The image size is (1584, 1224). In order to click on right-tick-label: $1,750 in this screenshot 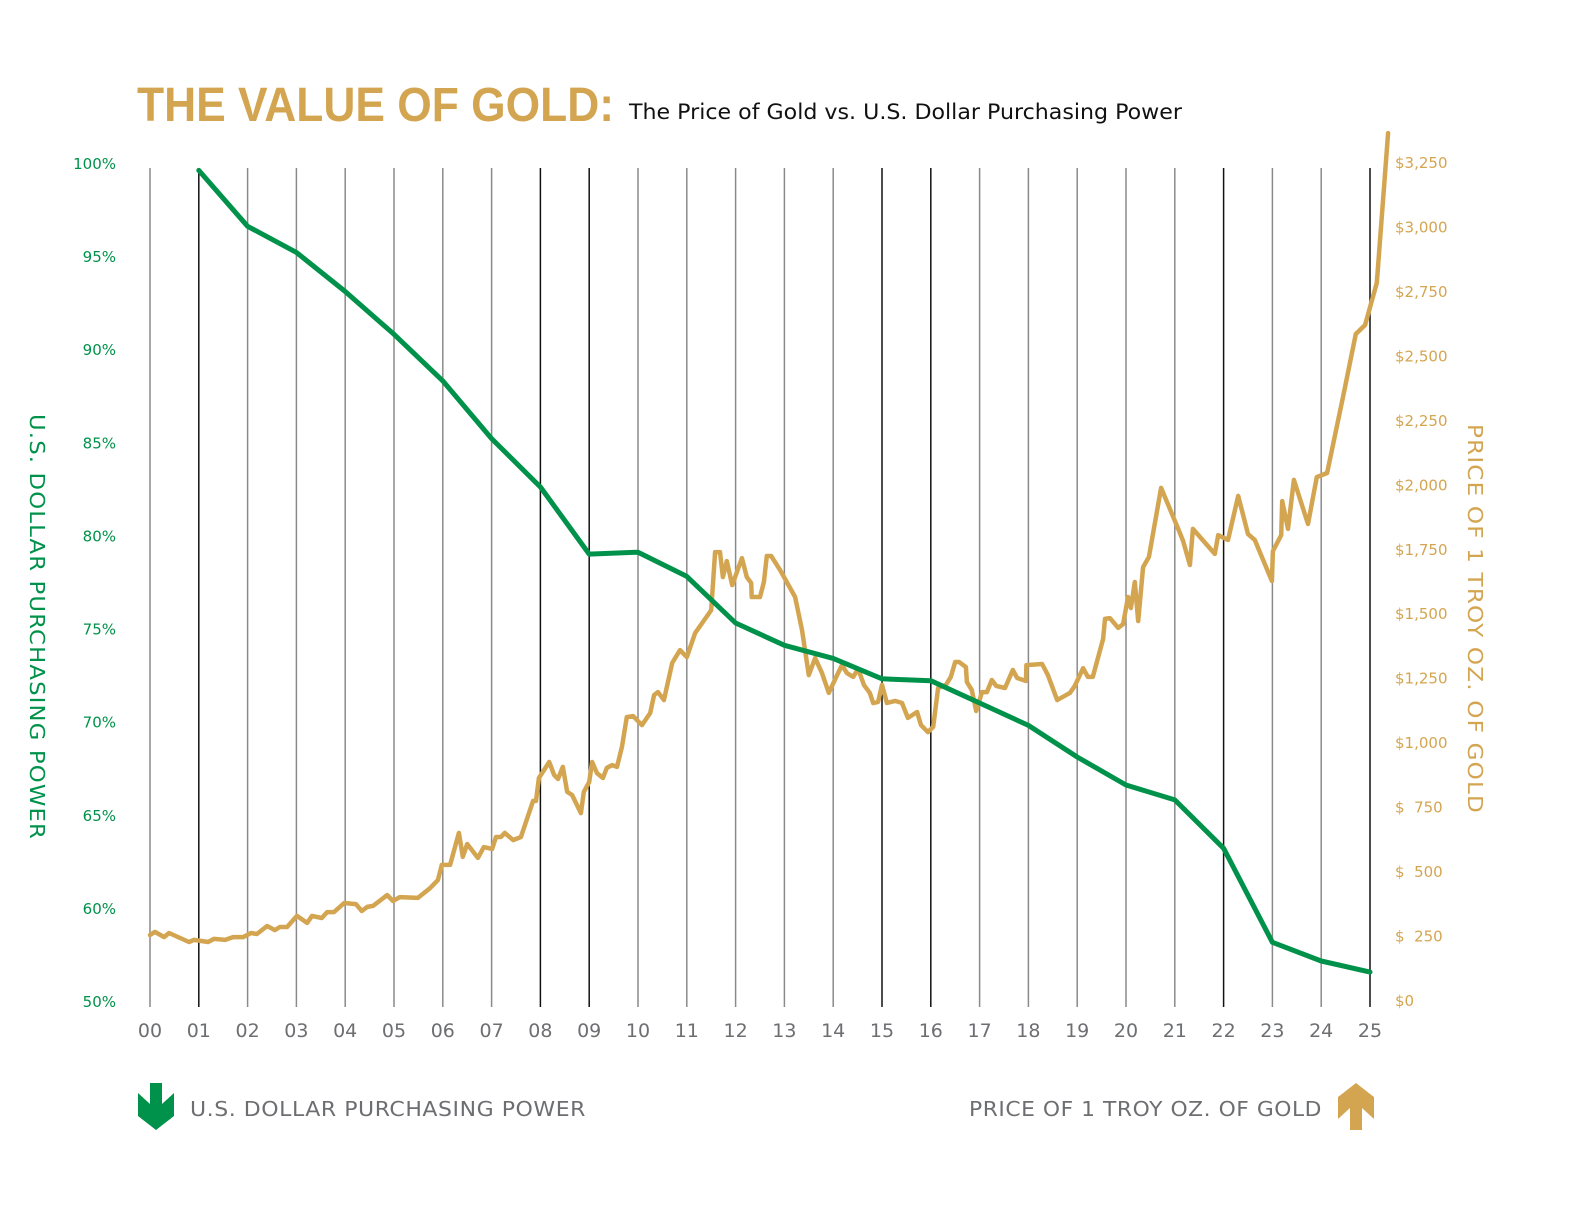, I will do `click(1421, 550)`.